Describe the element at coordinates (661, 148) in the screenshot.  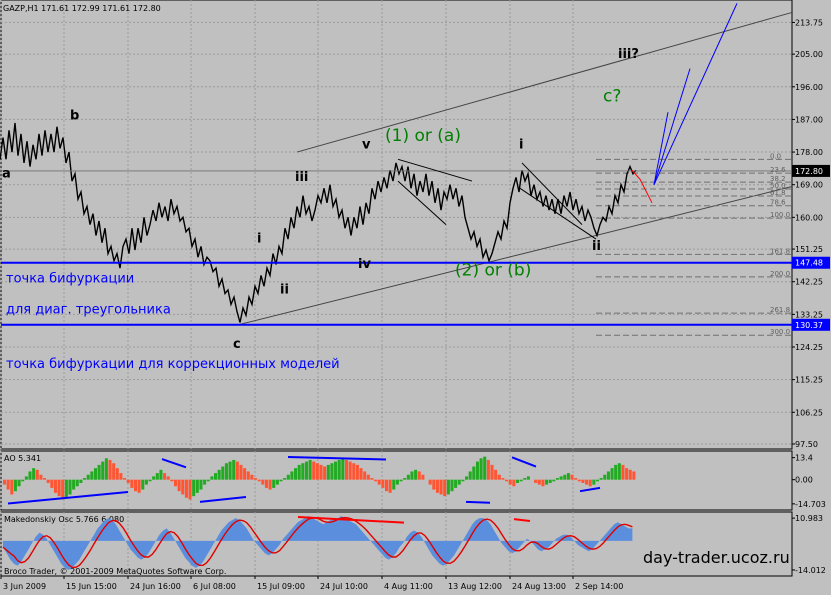
I see `projection-line-blue` at that location.